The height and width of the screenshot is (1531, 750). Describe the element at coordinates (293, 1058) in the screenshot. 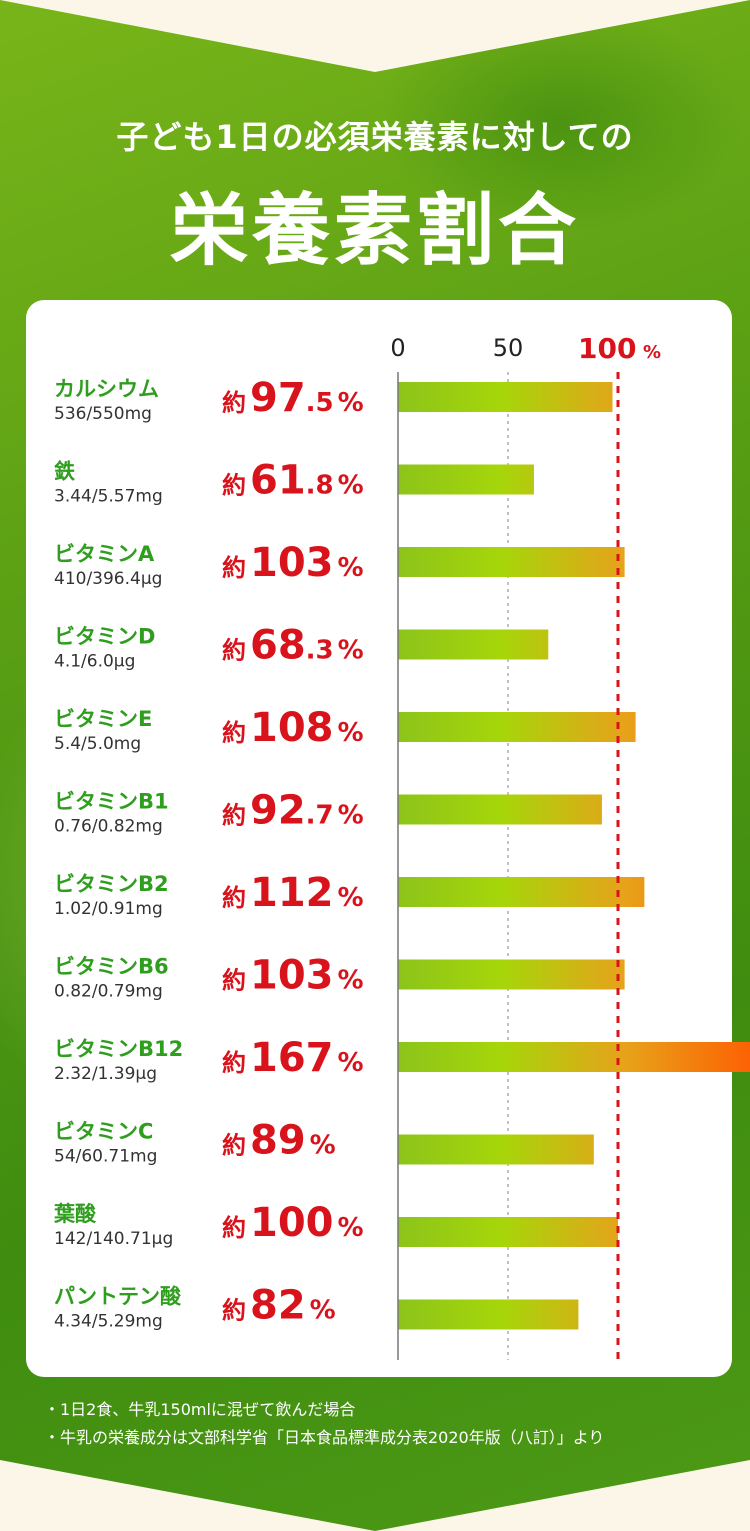

I see `percentage-label: 約 167%` at that location.